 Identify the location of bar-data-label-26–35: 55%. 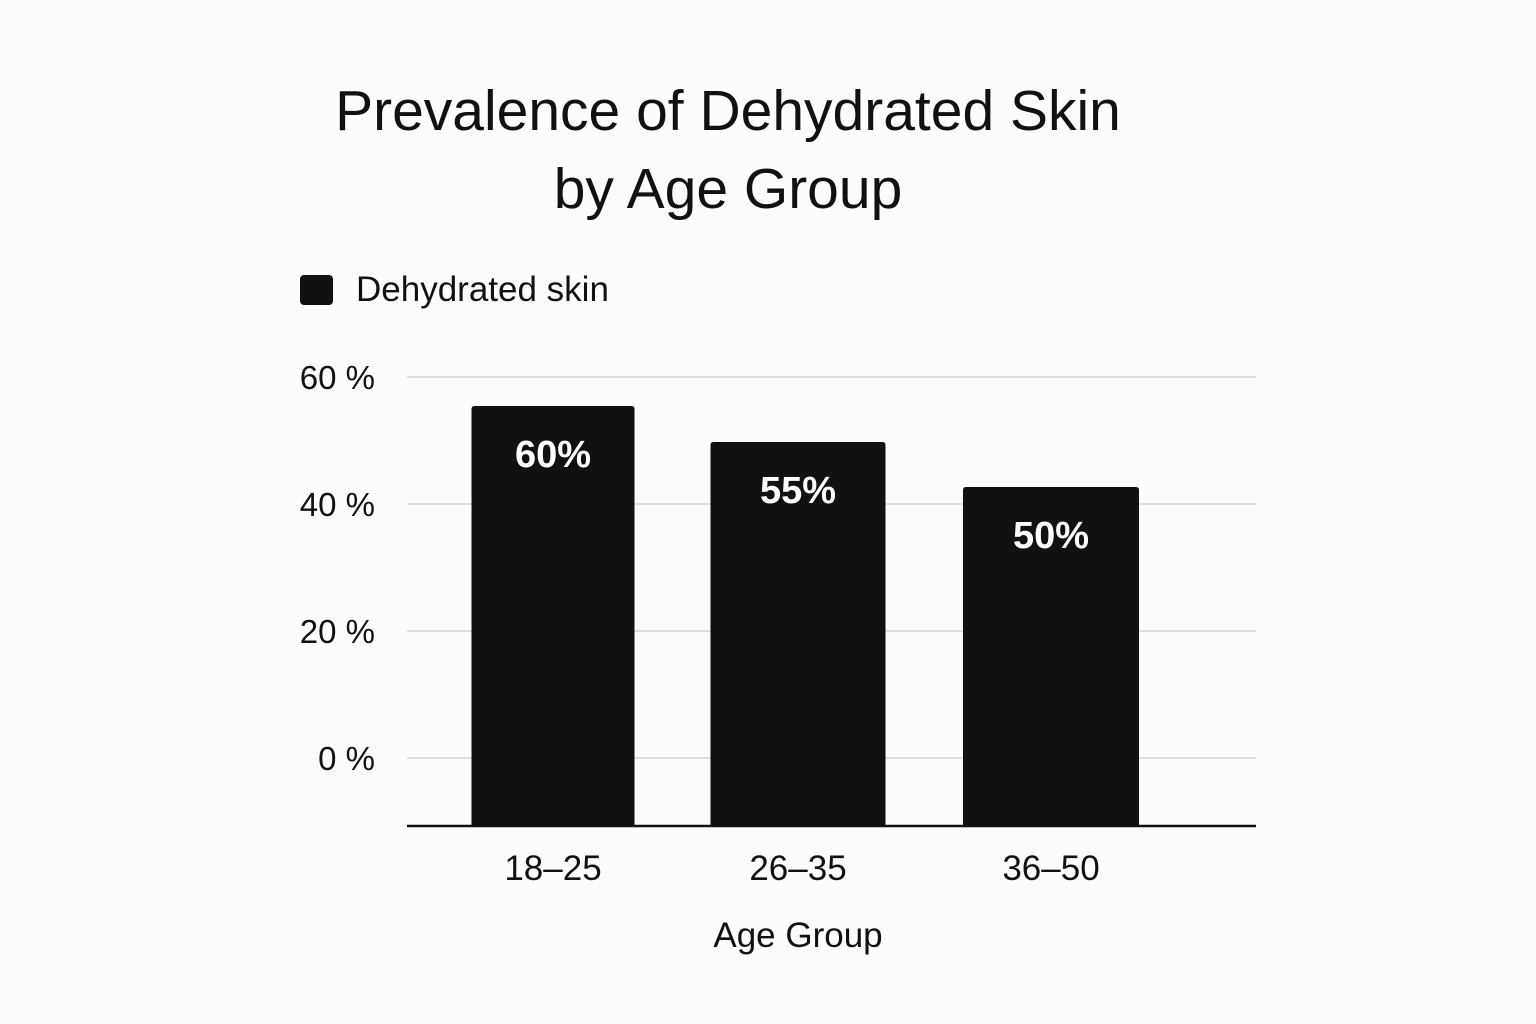
(798, 491).